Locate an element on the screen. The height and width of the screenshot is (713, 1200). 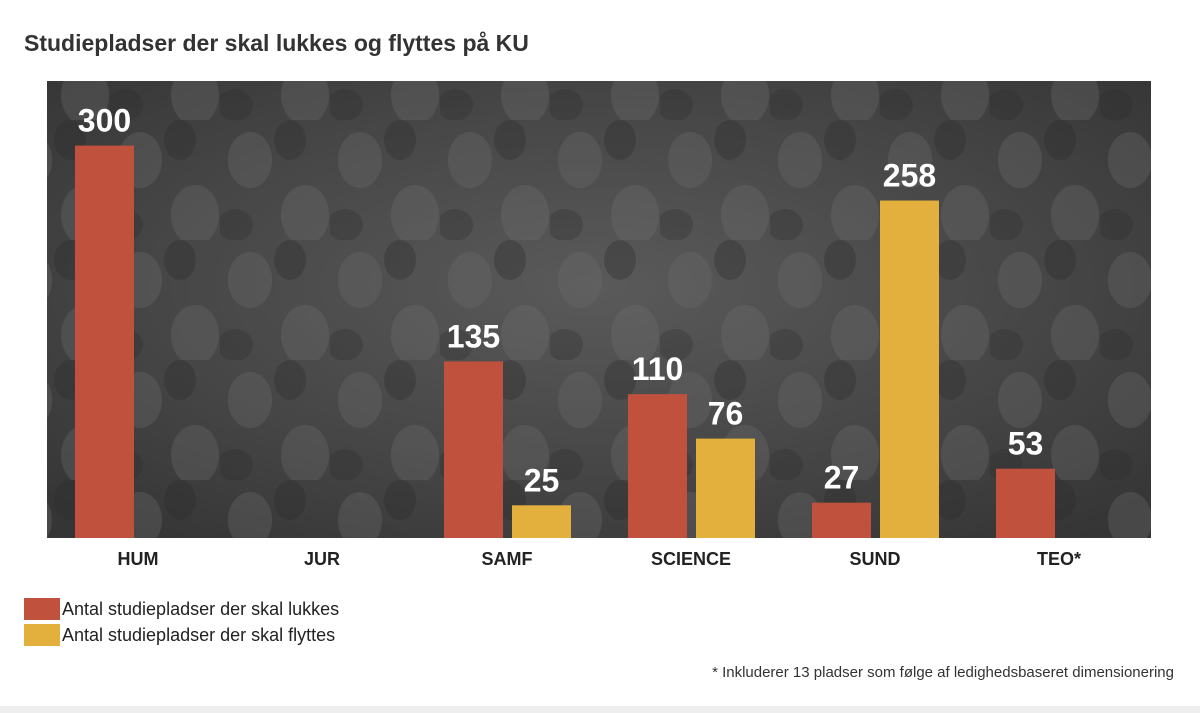
bar-teo-lukkes is located at coordinates (1025, 503).